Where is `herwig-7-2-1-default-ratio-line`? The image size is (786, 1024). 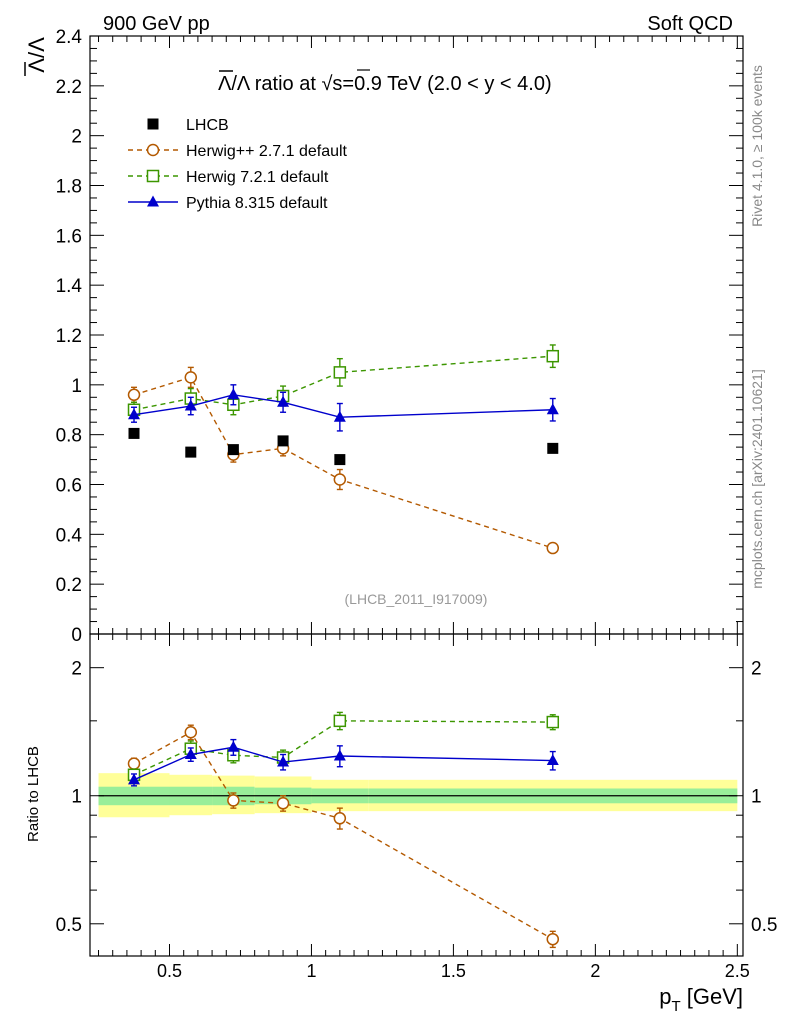
herwig-7-2-1-default-ratio-line is located at coordinates (343, 748).